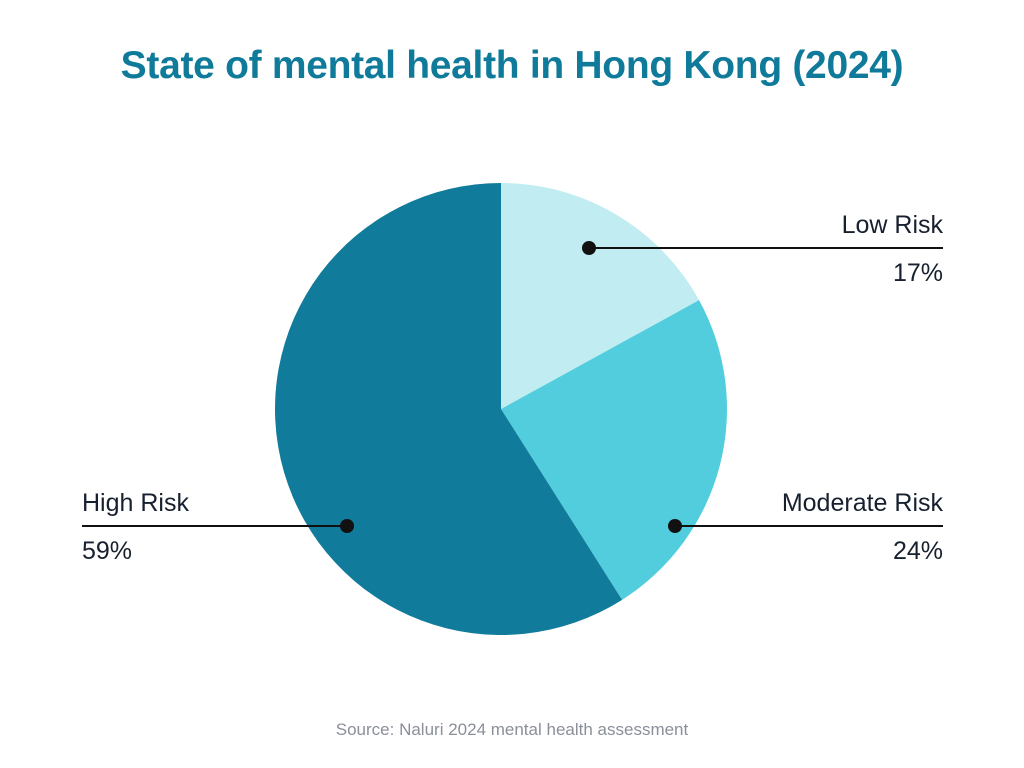 The height and width of the screenshot is (768, 1024). I want to click on slice-value-moderate-risk: 24%, so click(918, 551).